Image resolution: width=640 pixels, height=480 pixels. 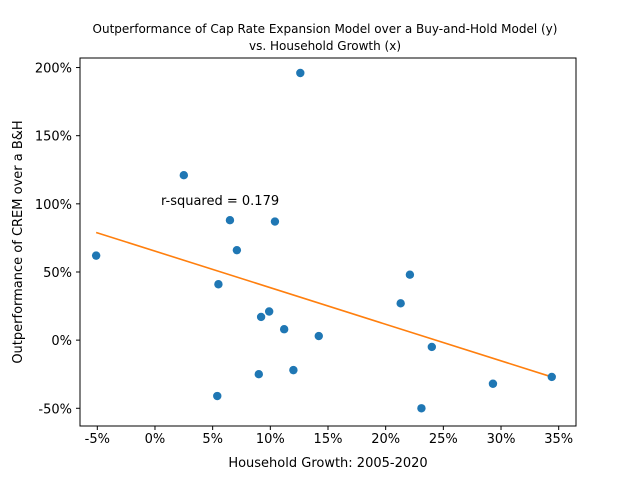 I want to click on y-tick-label: 150%, so click(x=53, y=137).